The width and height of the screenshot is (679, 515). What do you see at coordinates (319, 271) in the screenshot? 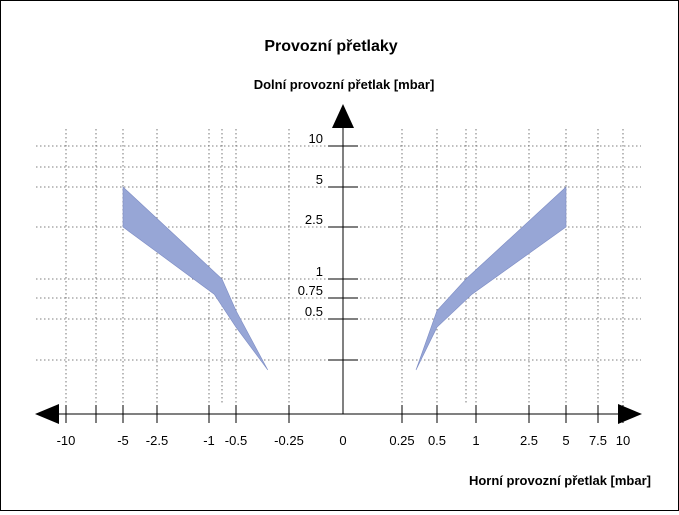
I see `y-tick-label: 1` at bounding box center [319, 271].